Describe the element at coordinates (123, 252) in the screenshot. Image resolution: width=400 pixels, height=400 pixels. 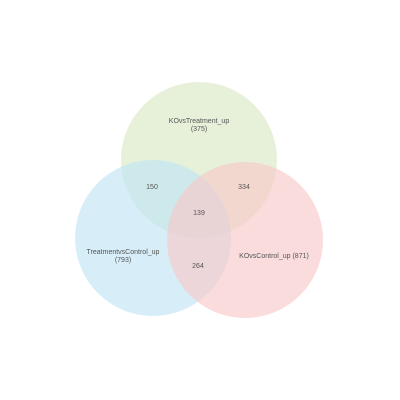
I see `set-label-treatmentvscontrol-name: TreatmentvsControl_up` at that location.